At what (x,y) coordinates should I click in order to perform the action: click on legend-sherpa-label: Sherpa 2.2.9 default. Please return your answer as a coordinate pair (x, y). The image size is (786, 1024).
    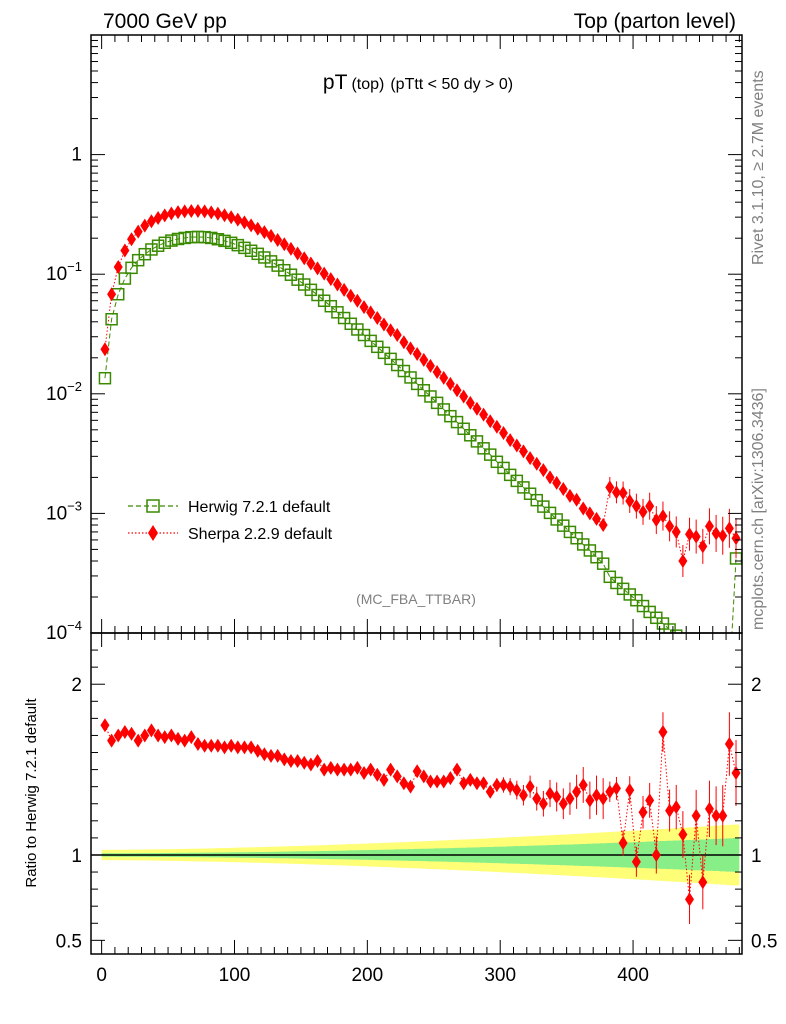
    Looking at the image, I should click on (260, 534).